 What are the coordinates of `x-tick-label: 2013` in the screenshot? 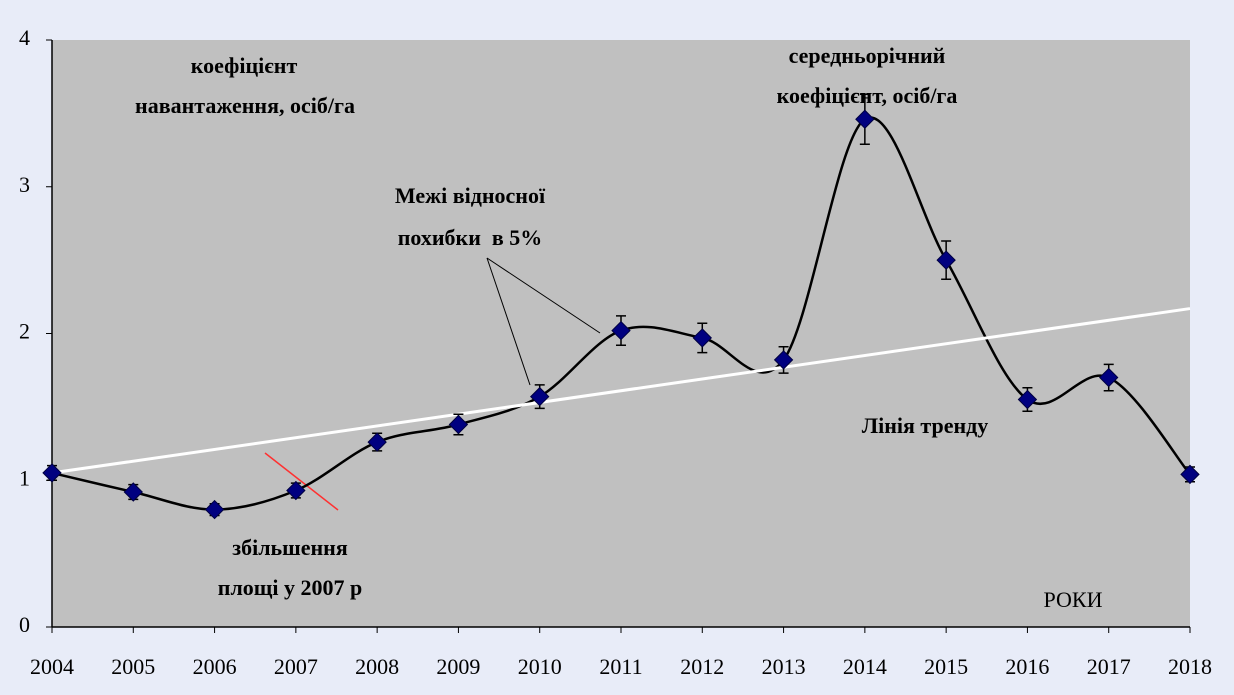 It's located at (784, 666).